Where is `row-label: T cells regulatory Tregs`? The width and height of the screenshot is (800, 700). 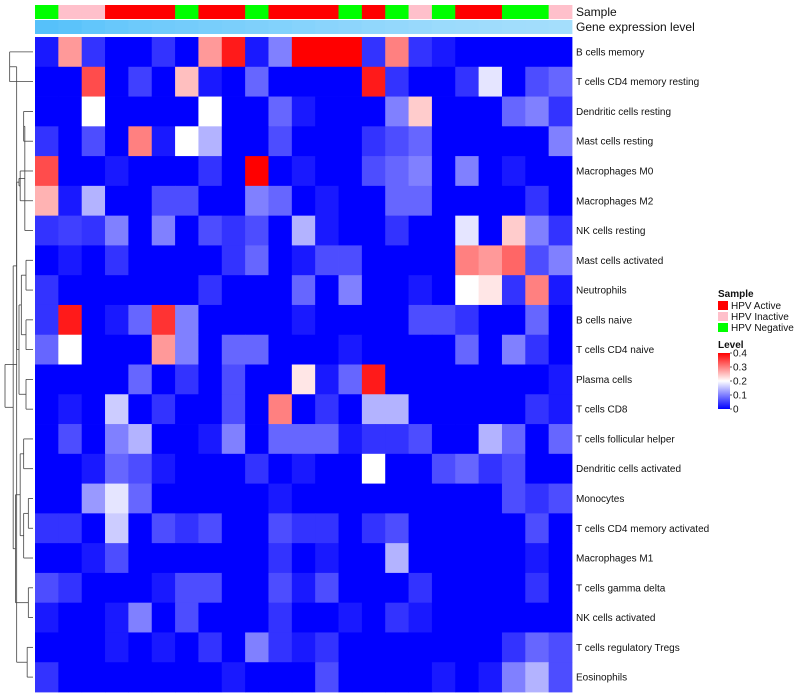 row-label: T cells regulatory Tregs is located at coordinates (628, 648).